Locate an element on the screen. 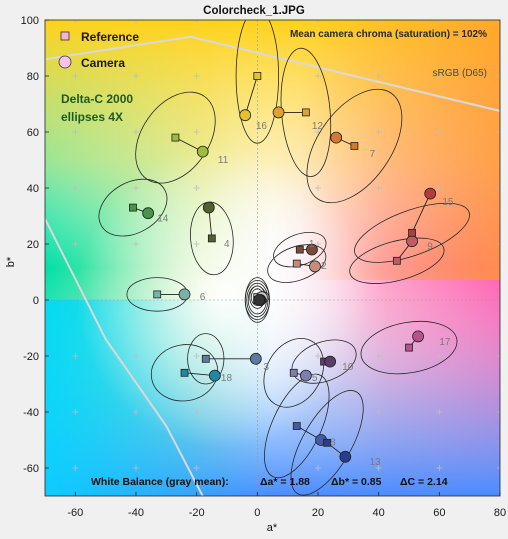 This screenshot has height=539, width=508. patch-label-2: 2 is located at coordinates (324, 266).